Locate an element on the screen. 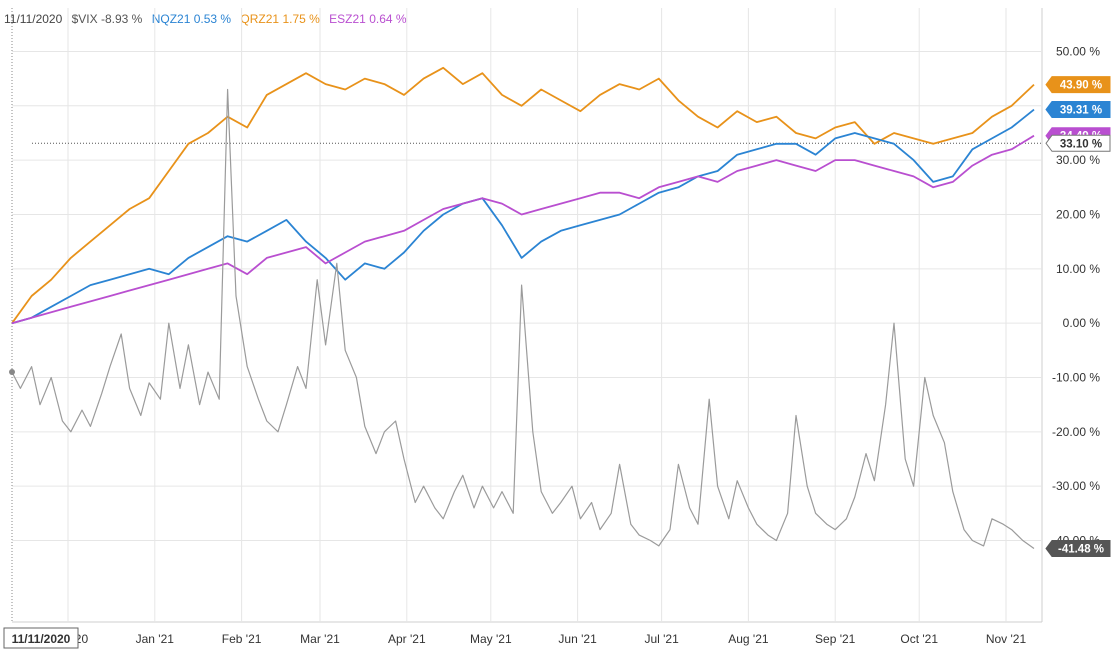 This screenshot has width=1115, height=655. legend-nqz21: NQZ21 0.53 % is located at coordinates (193, 19).